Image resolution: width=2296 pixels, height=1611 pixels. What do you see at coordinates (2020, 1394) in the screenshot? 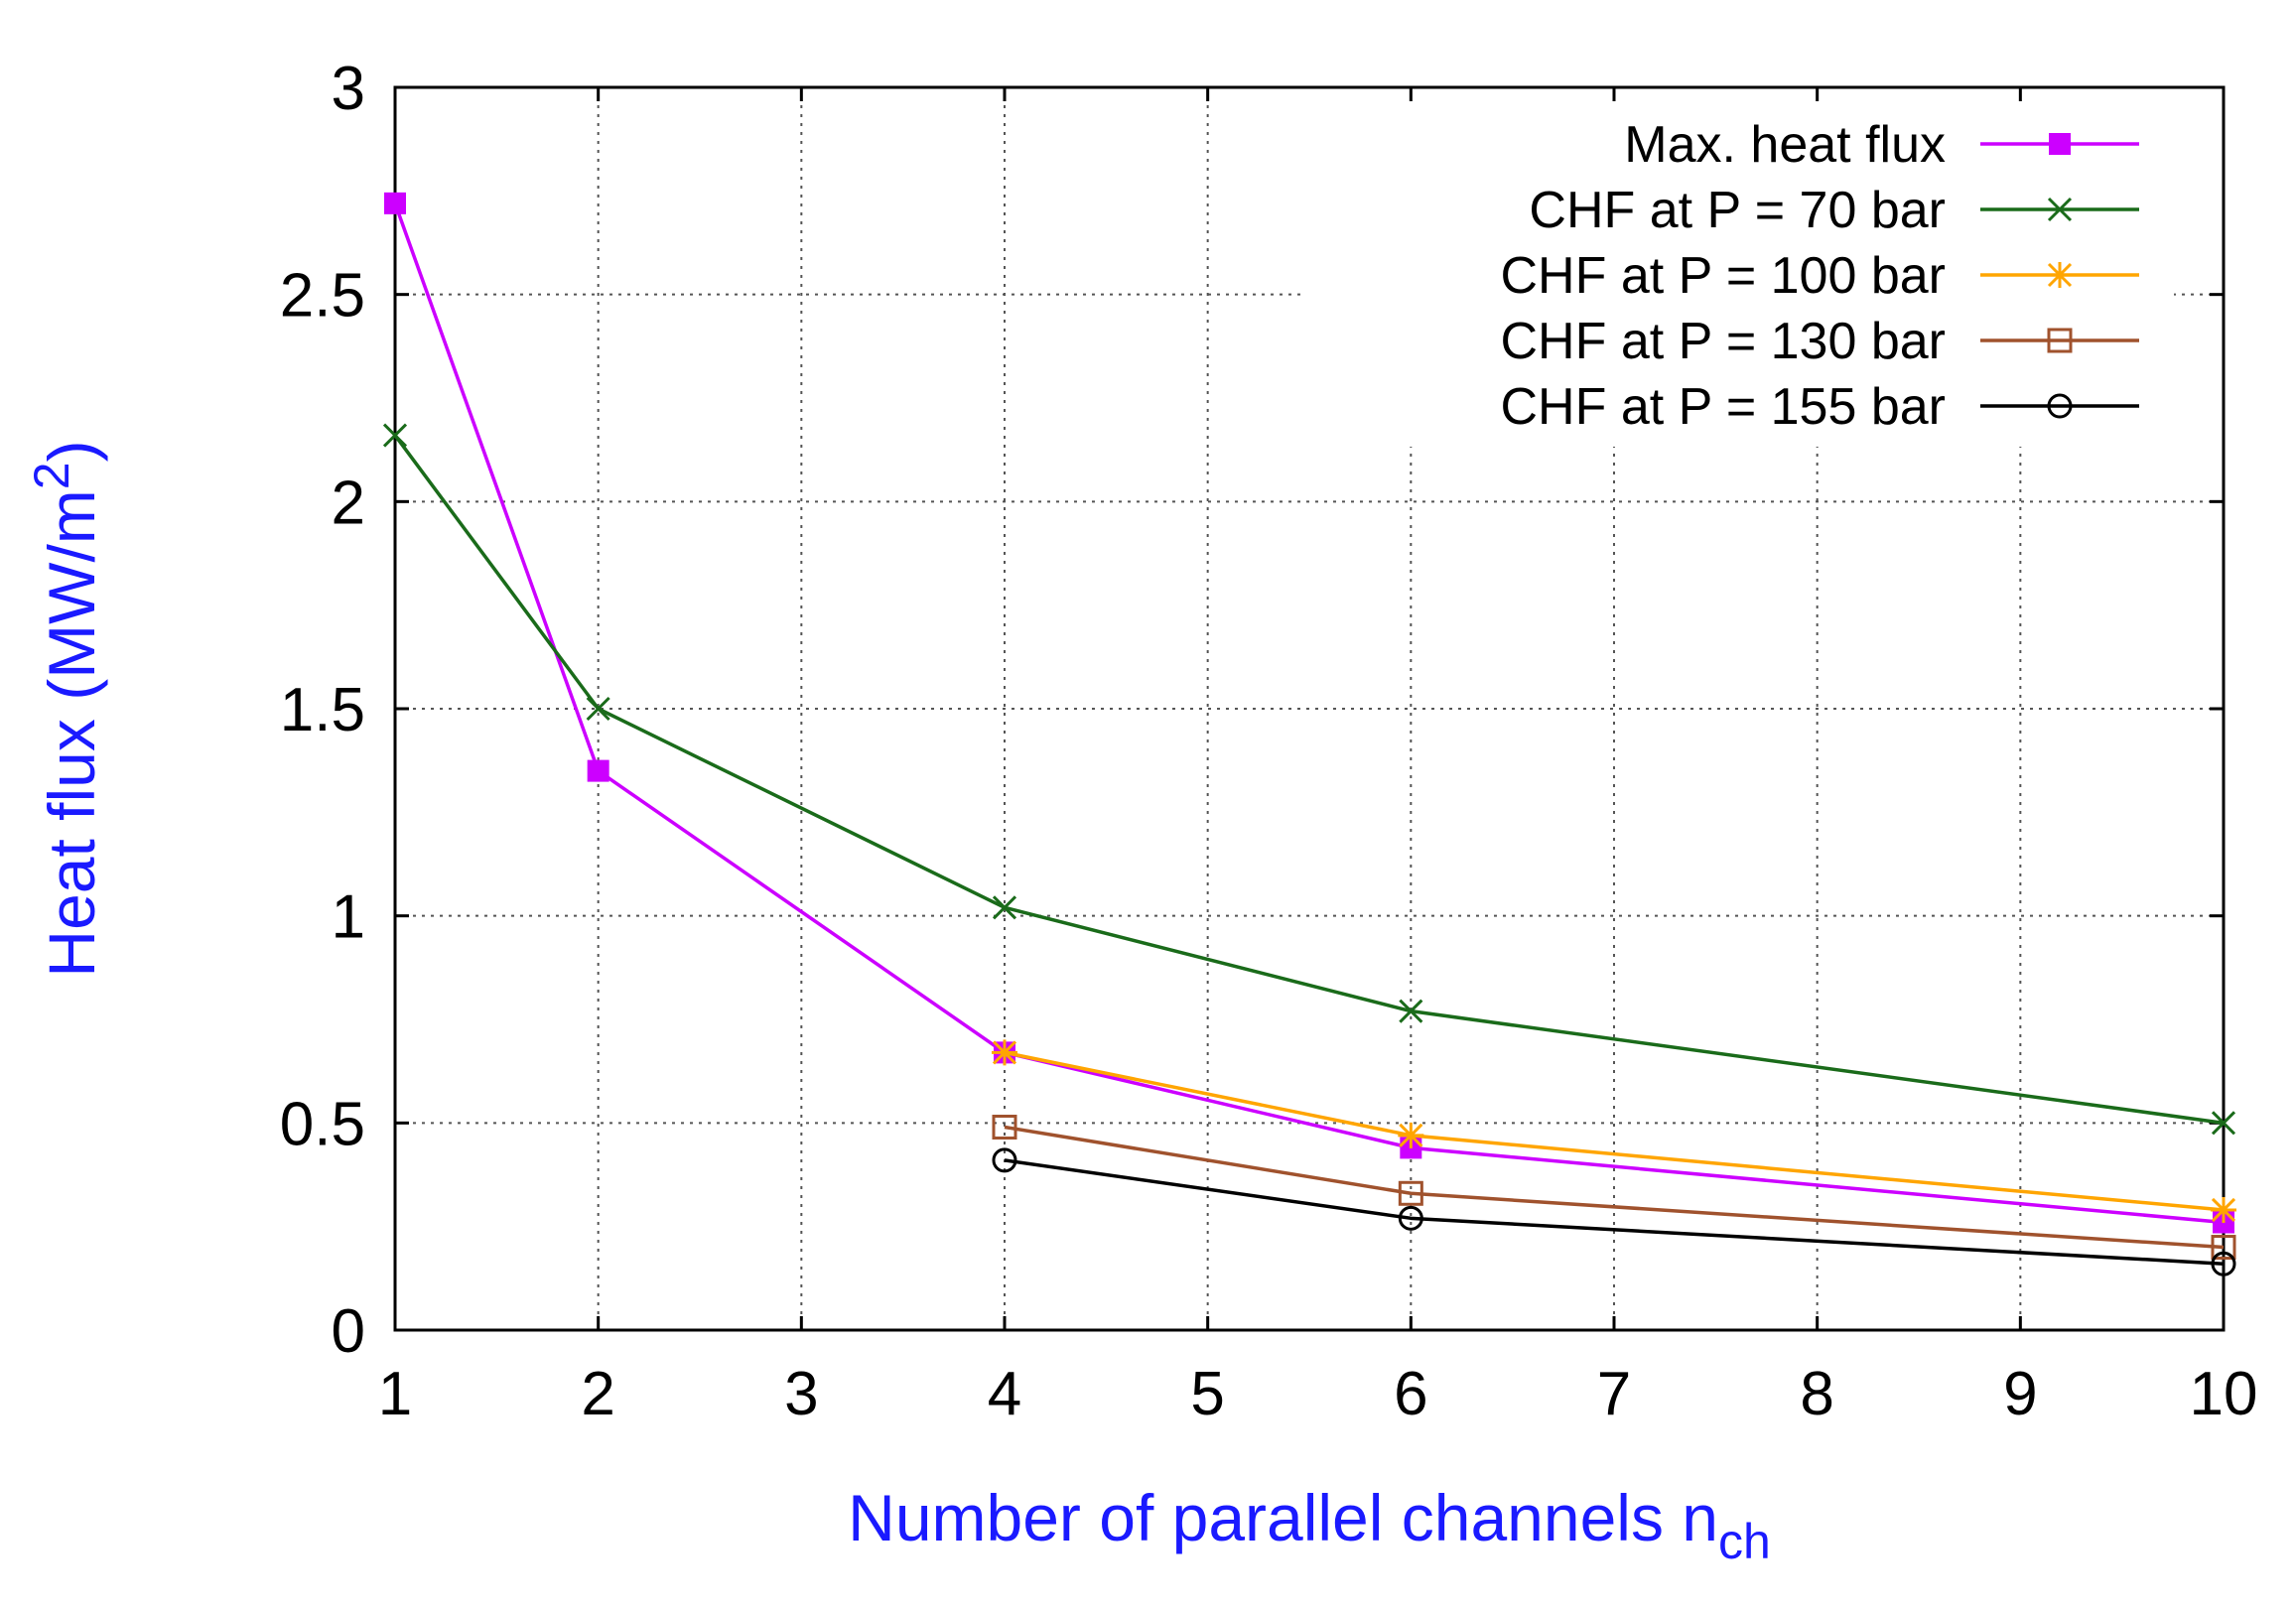
I see `x-tick-label: 9` at bounding box center [2020, 1394].